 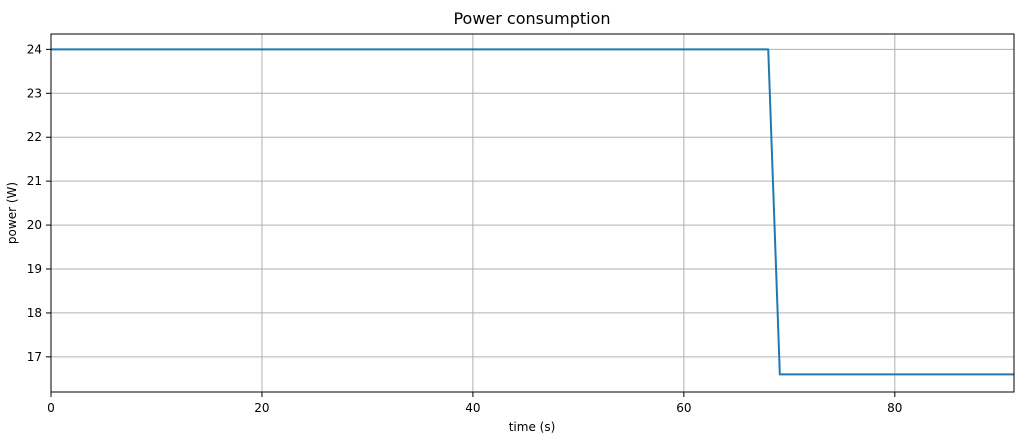 I want to click on y-tick-label: 18, so click(x=34, y=313).